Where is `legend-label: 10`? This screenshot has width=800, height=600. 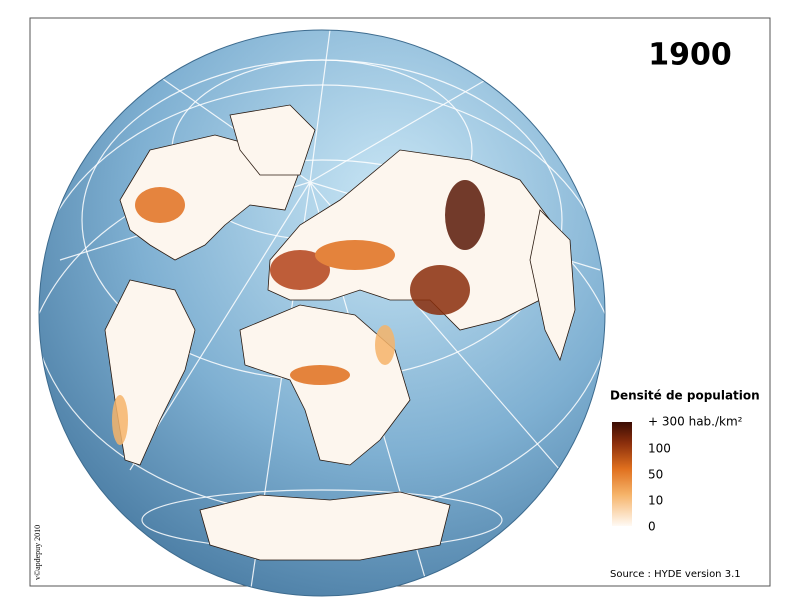
legend-label: 10 is located at coordinates (655, 501).